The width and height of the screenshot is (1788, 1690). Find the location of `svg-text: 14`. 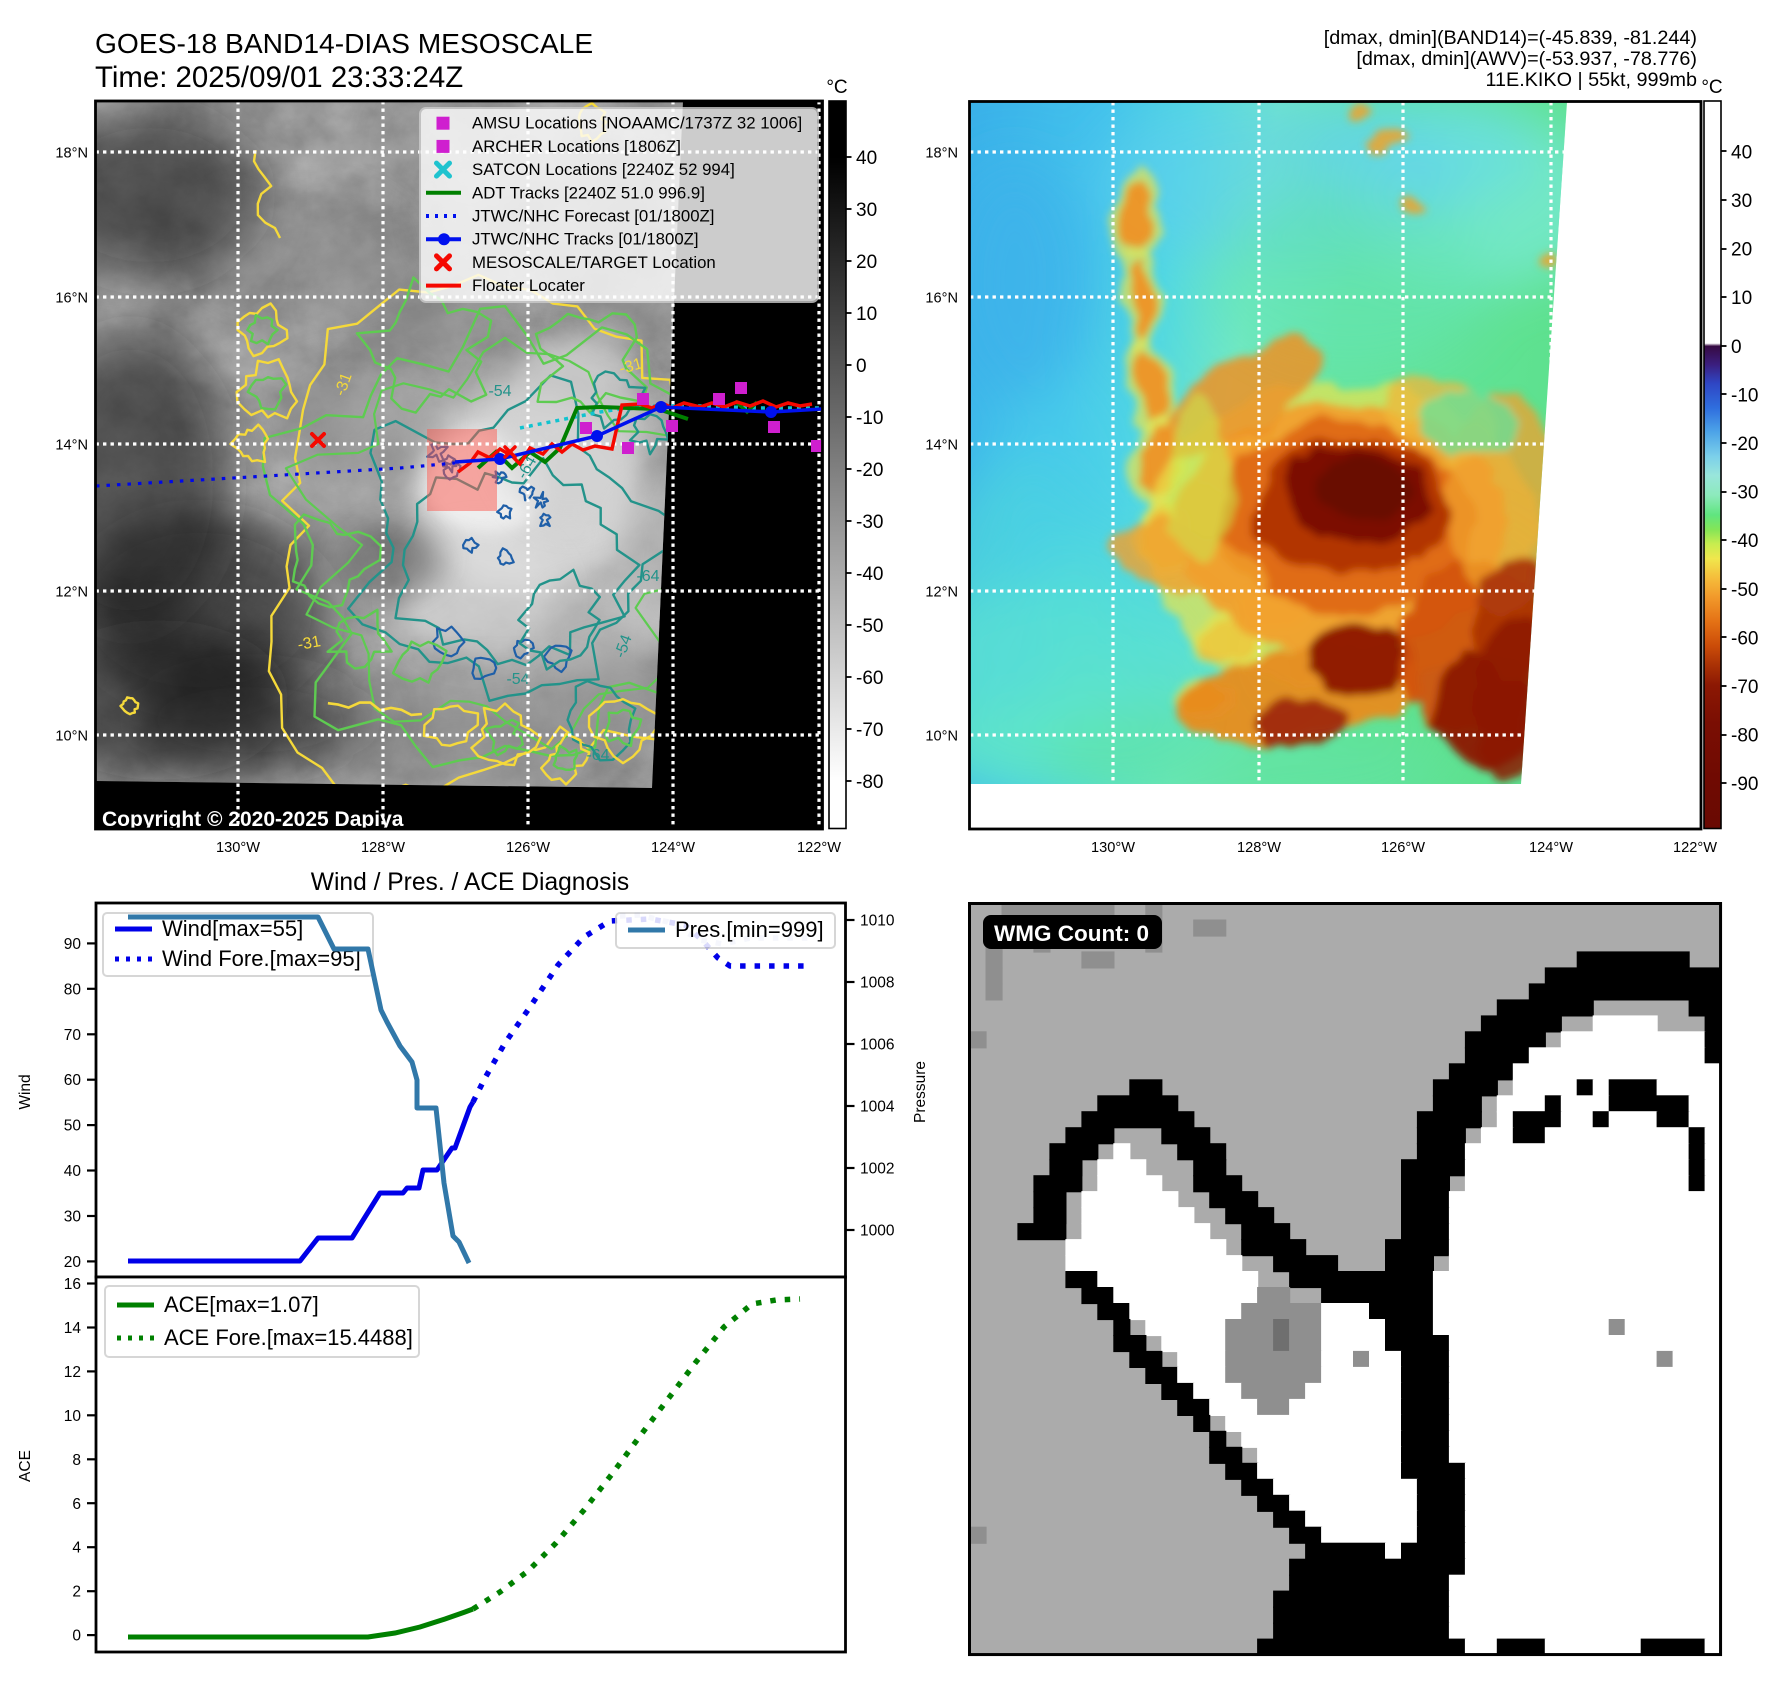

svg-text: 14 is located at coordinates (73, 1328).